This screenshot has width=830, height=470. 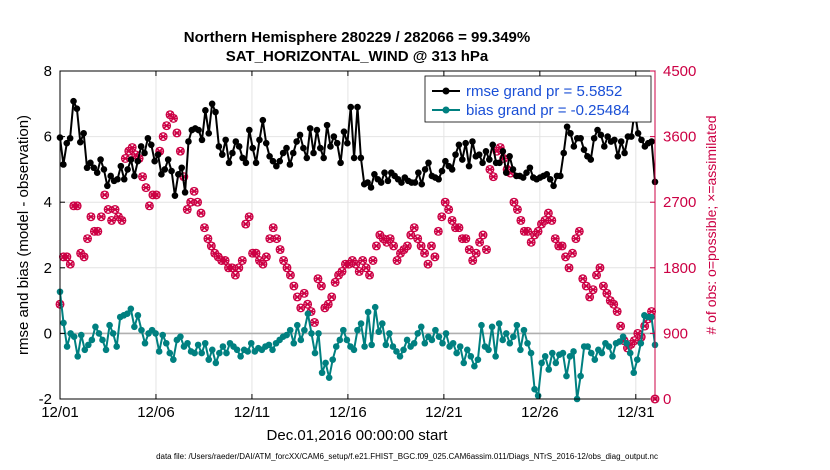 I want to click on legend-bias-label: bias grand pr = -0.25484, so click(x=548, y=110).